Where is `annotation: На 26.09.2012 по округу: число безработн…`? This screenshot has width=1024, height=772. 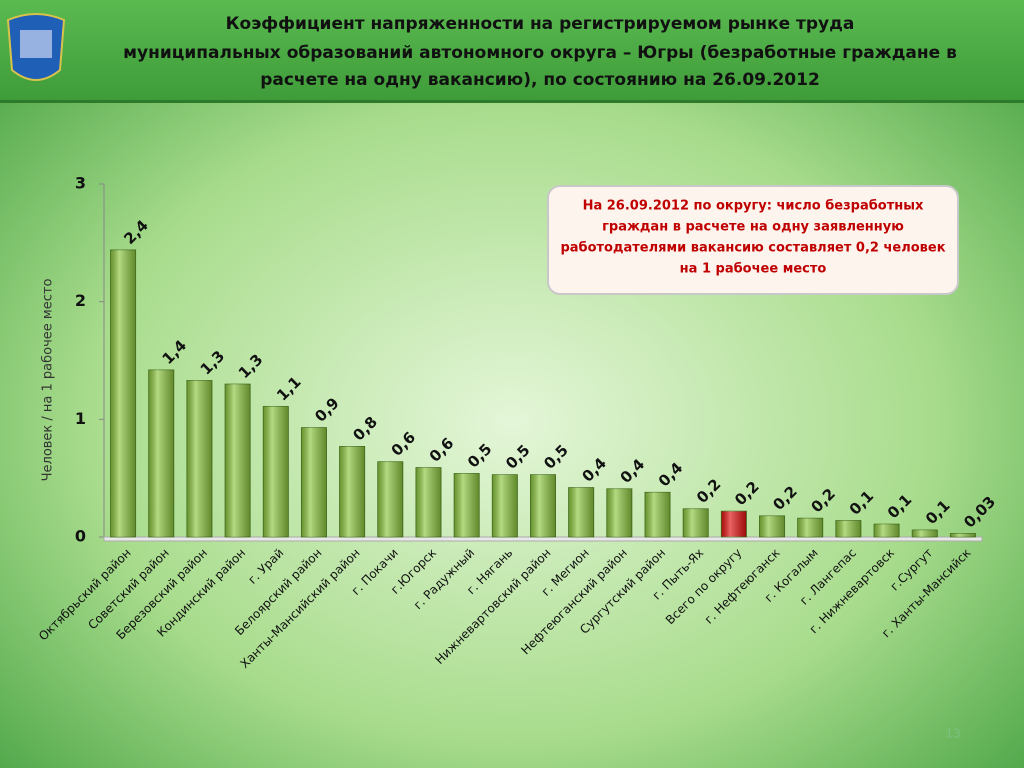
annotation: На 26.09.2012 по округу: число безработн… is located at coordinates (753, 206).